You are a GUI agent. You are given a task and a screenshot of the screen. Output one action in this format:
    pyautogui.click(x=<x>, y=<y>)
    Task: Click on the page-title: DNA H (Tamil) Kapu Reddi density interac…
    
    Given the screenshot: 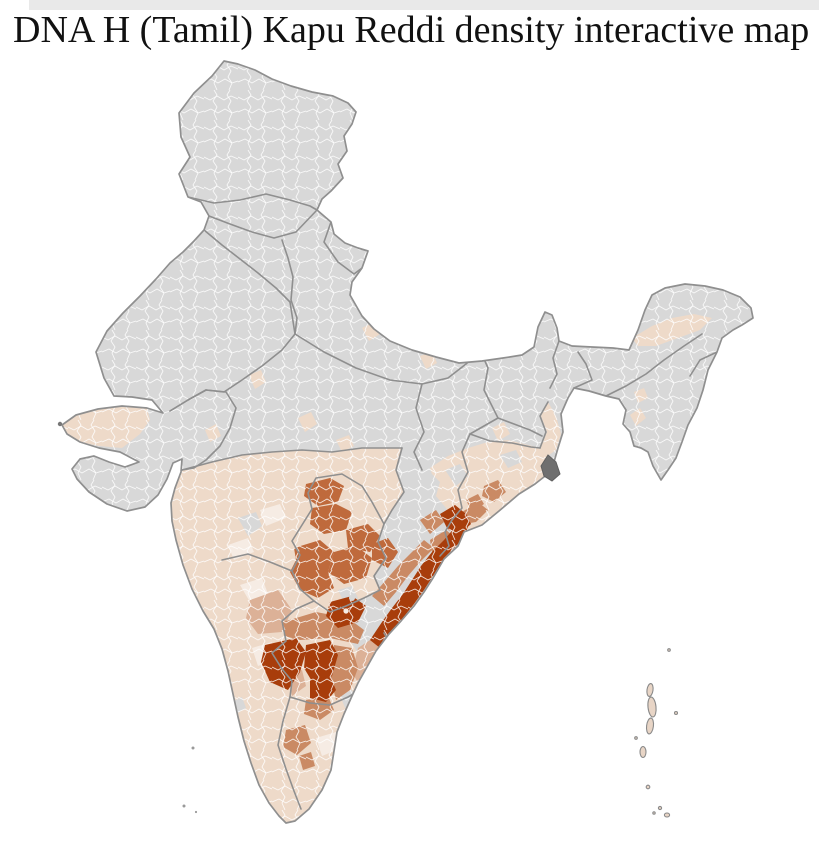 What is the action you would take?
    pyautogui.click(x=411, y=30)
    